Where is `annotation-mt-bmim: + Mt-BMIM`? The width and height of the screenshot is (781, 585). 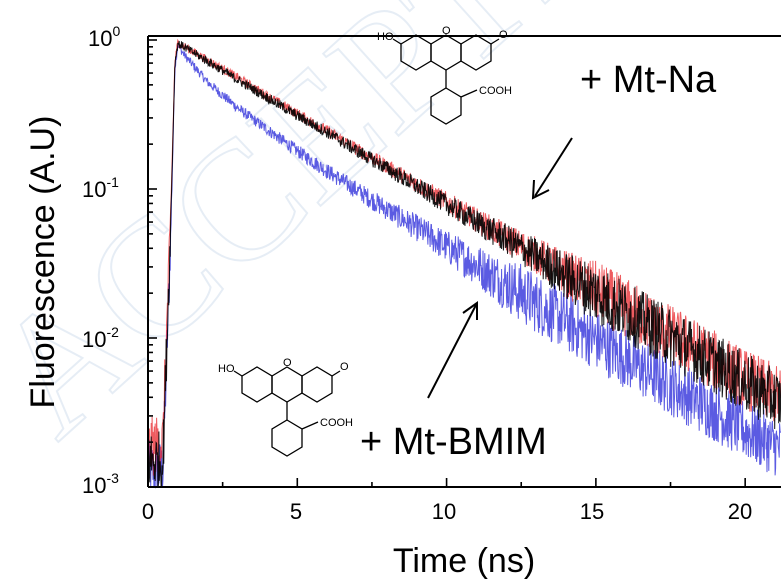 annotation-mt-bmim: + Mt-BMIM is located at coordinates (453, 442).